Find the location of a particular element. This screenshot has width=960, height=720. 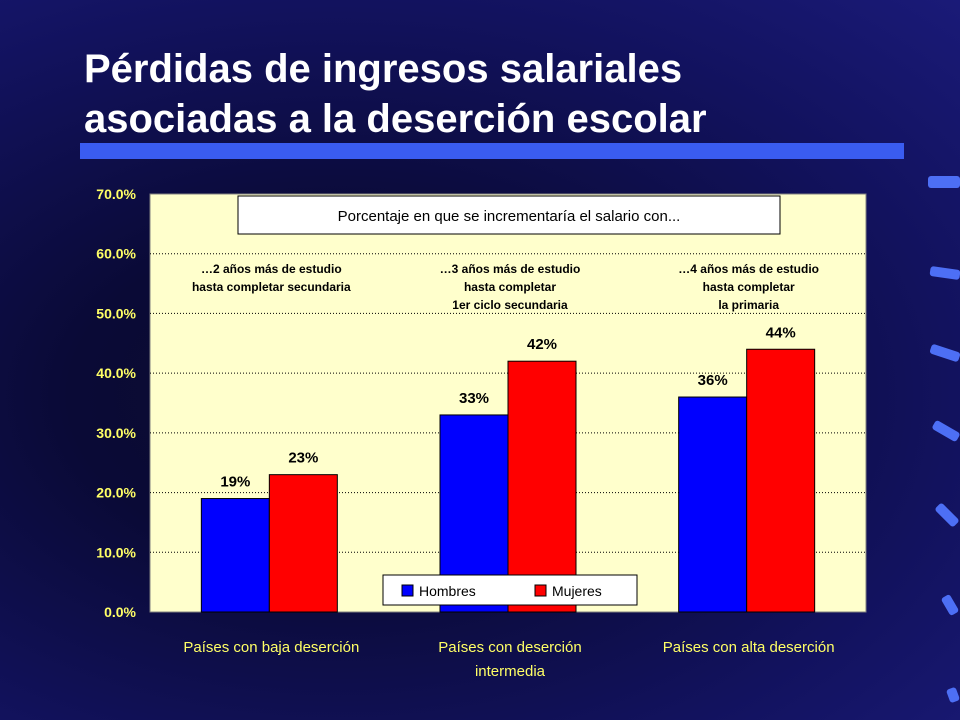

data-label: 44% is located at coordinates (781, 332).